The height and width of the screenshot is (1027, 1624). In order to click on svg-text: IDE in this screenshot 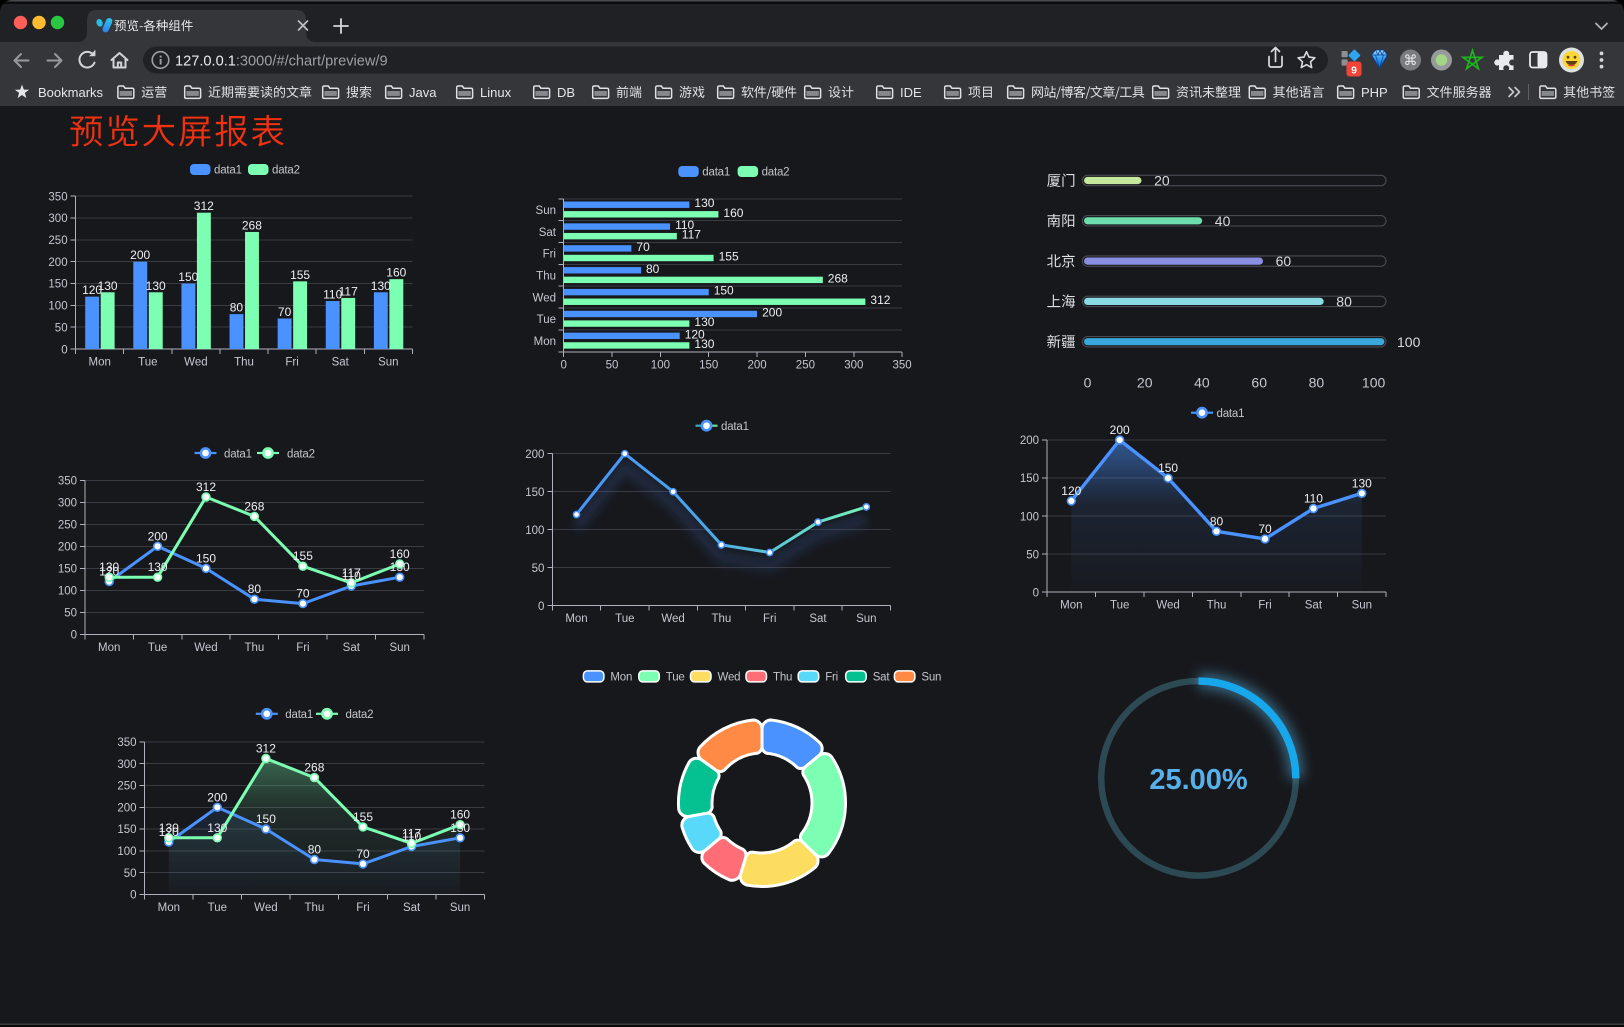, I will do `click(911, 92)`.